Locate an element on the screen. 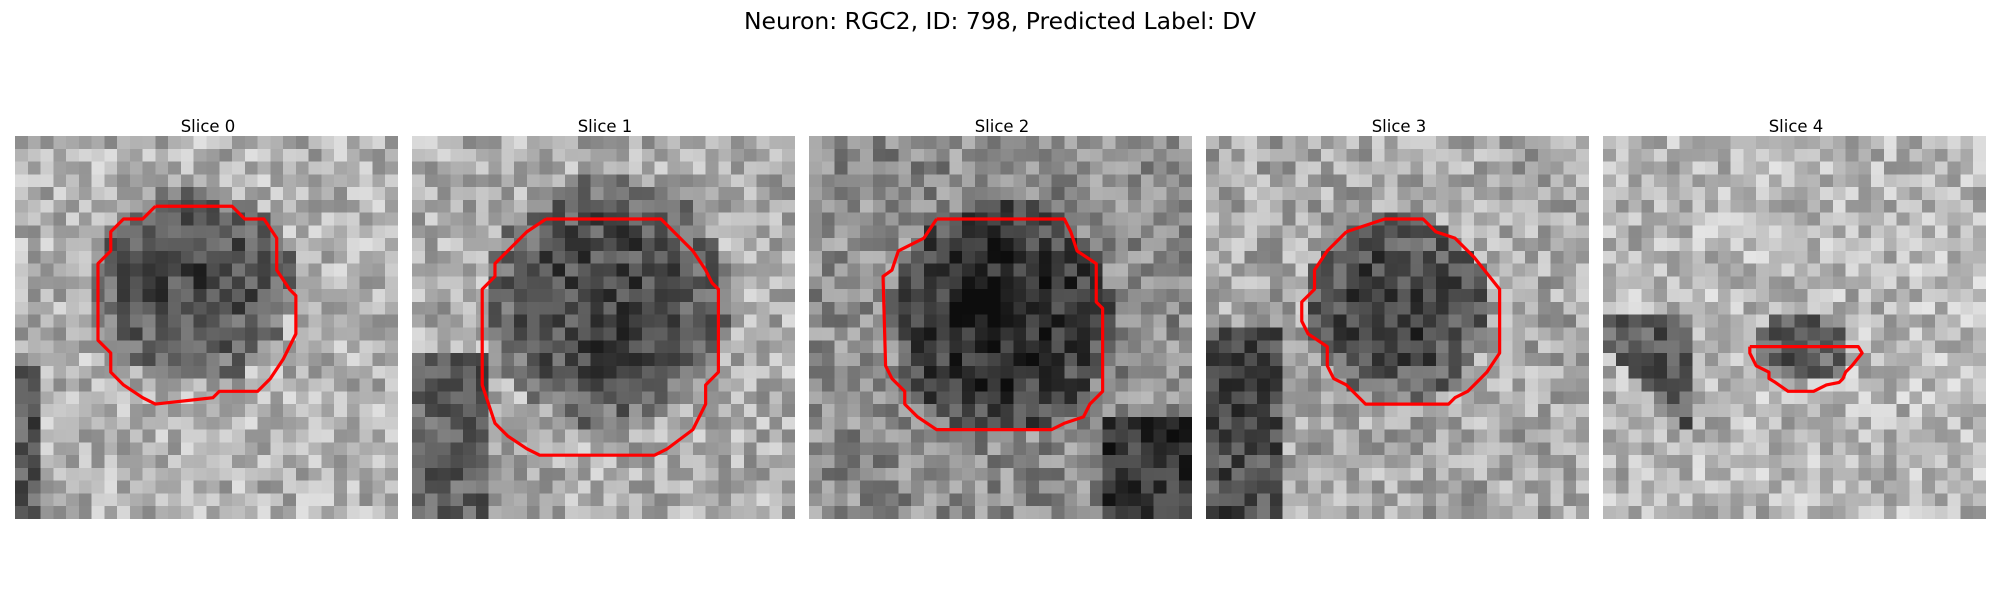  slice-panel: Slice 4 is located at coordinates (1796, 318).